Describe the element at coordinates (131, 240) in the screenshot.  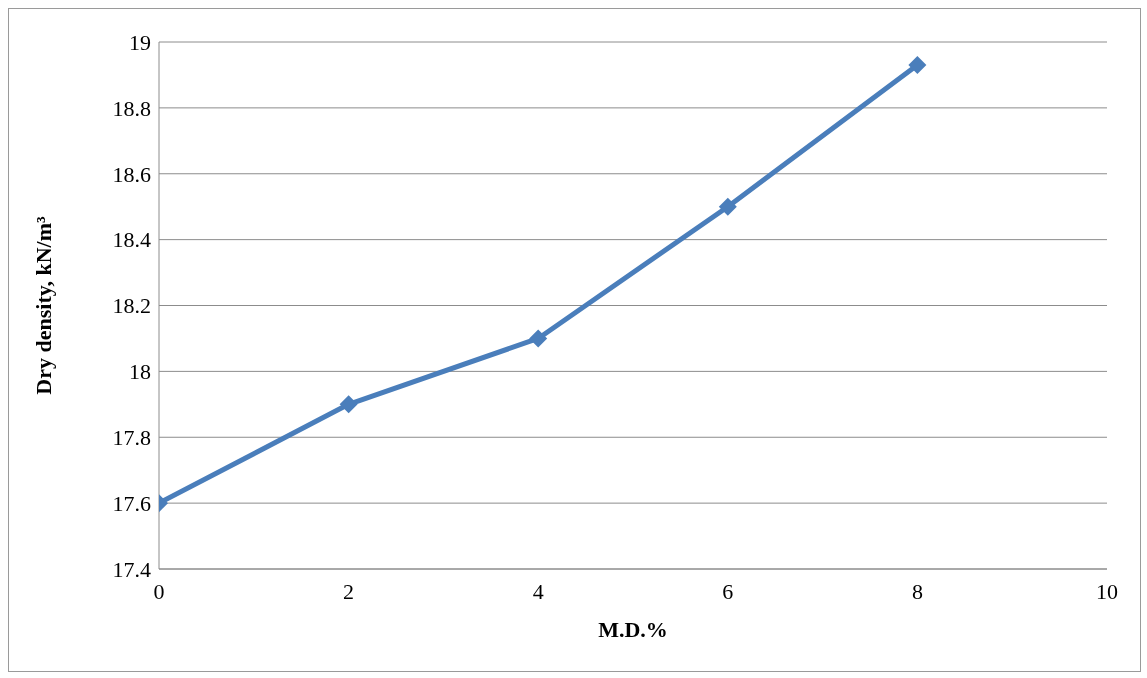
I see `y-tick-label: 18.4` at that location.